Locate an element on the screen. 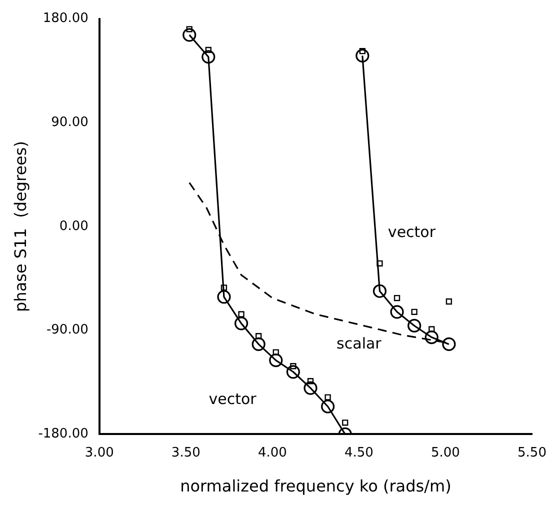 The image size is (560, 509). series-label: scalar is located at coordinates (359, 343).